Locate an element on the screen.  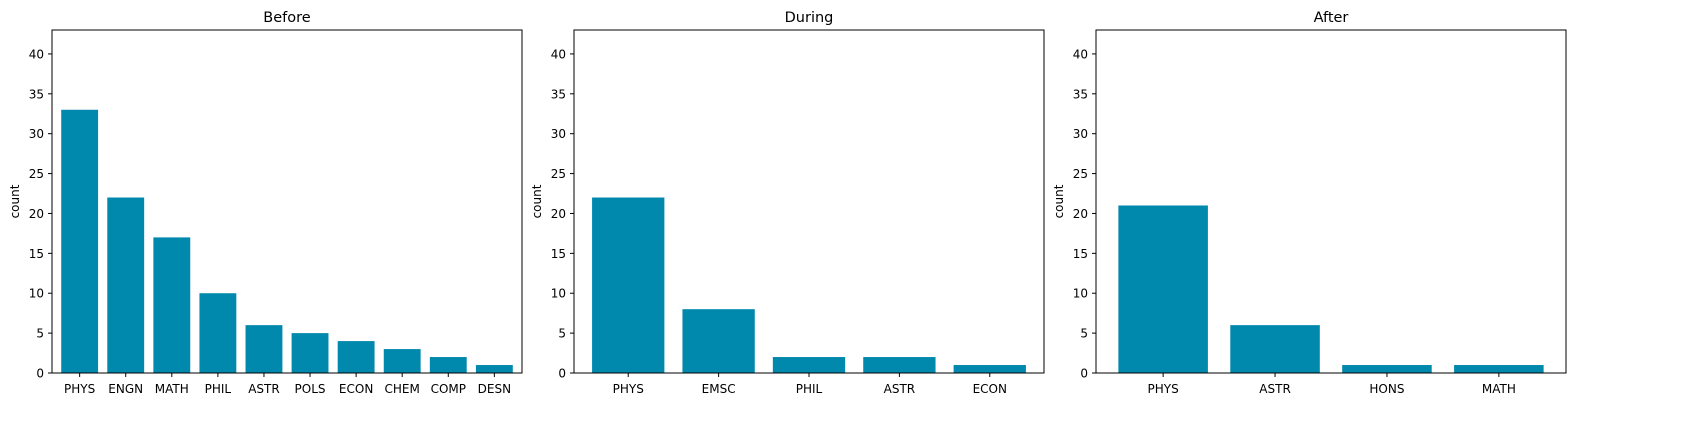
x-tick-label: EMSC is located at coordinates (719, 389).